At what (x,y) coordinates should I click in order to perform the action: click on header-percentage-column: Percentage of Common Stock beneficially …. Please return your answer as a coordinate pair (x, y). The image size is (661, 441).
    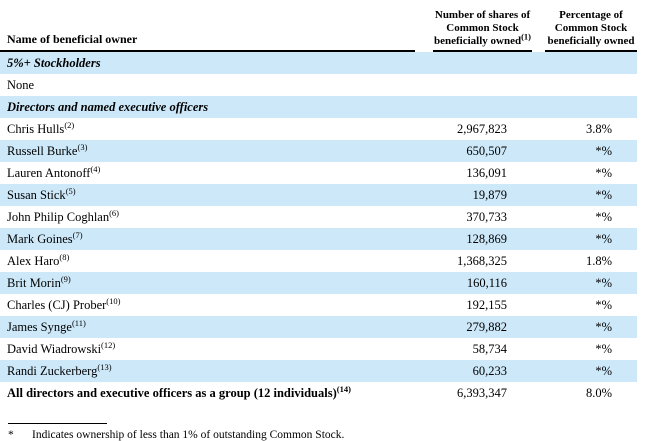
    Looking at the image, I should click on (591, 30).